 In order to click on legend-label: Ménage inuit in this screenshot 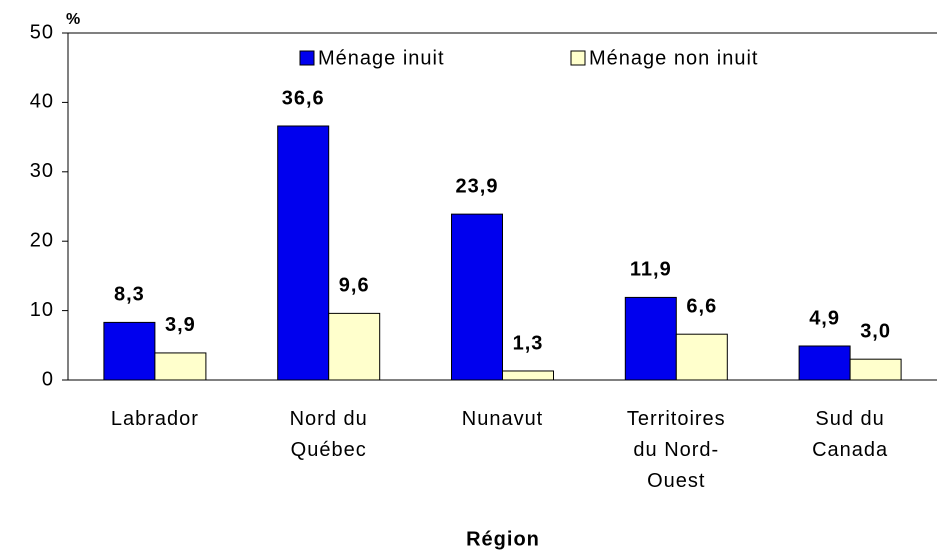, I will do `click(381, 58)`.